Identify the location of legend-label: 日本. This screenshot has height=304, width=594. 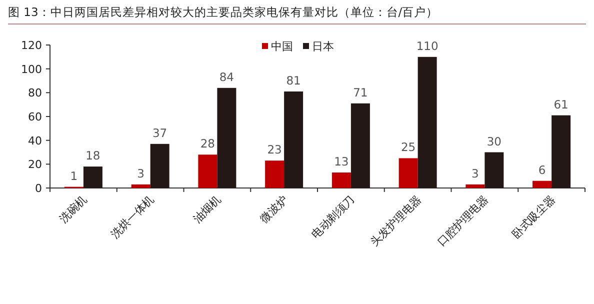
(323, 46).